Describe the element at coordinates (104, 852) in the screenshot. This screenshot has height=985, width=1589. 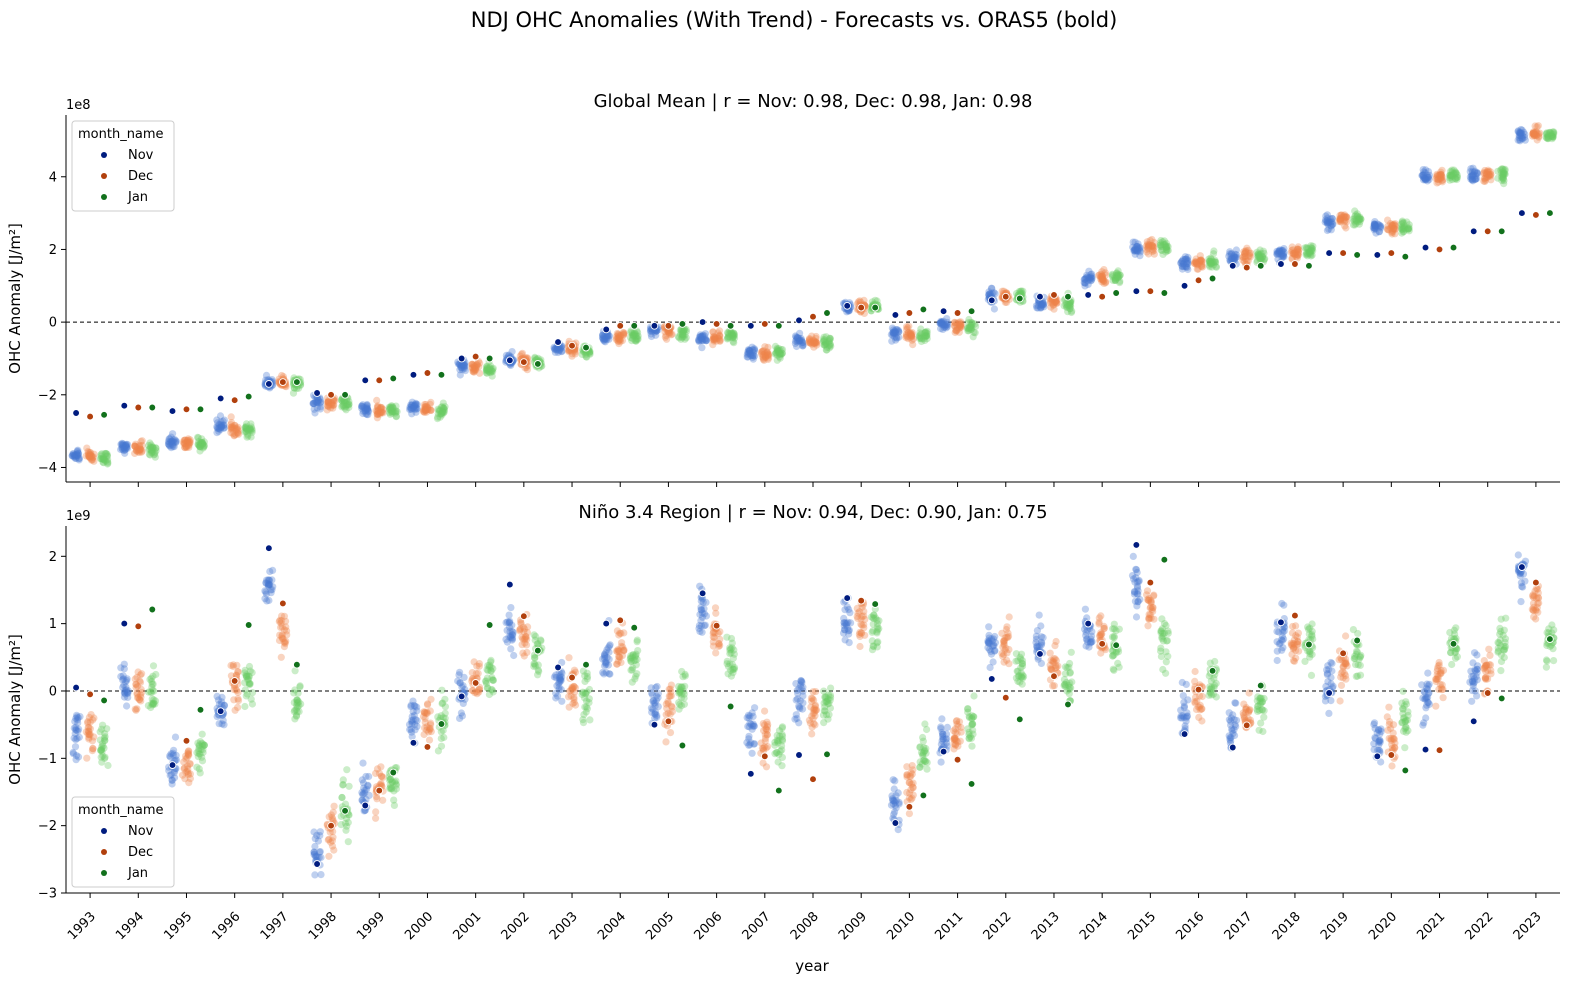
I see `legend-marker-dec` at that location.